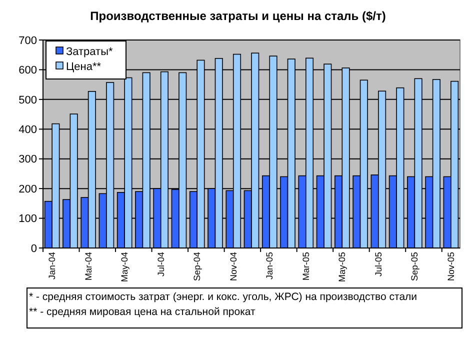  Describe the element at coordinates (269, 266) in the screenshot. I see `x-tick-label: Jan-05` at that location.